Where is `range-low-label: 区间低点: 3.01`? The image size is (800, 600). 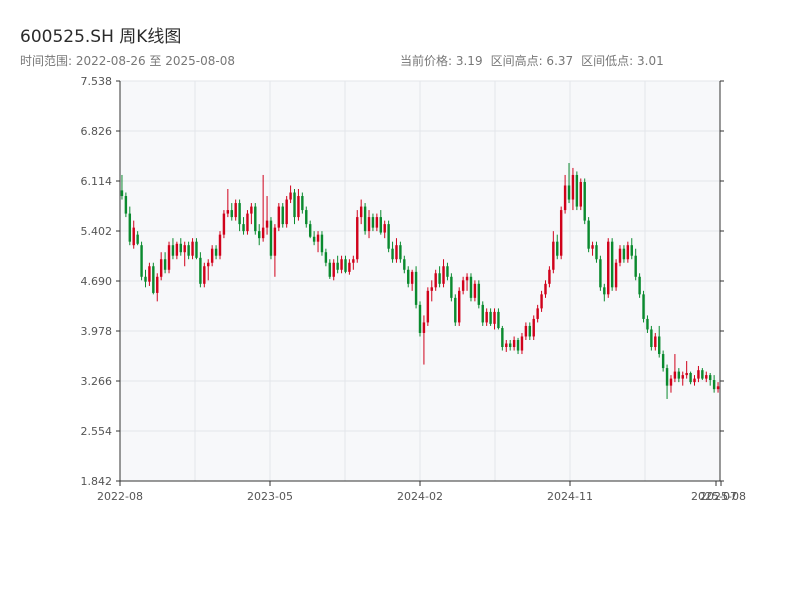
range-low-label: 区间低点: 3.01 is located at coordinates (622, 61).